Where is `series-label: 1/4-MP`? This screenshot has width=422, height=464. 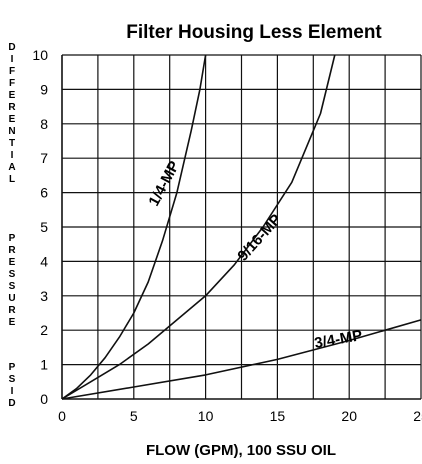
series-label: 1/4-MP is located at coordinates (164, 183).